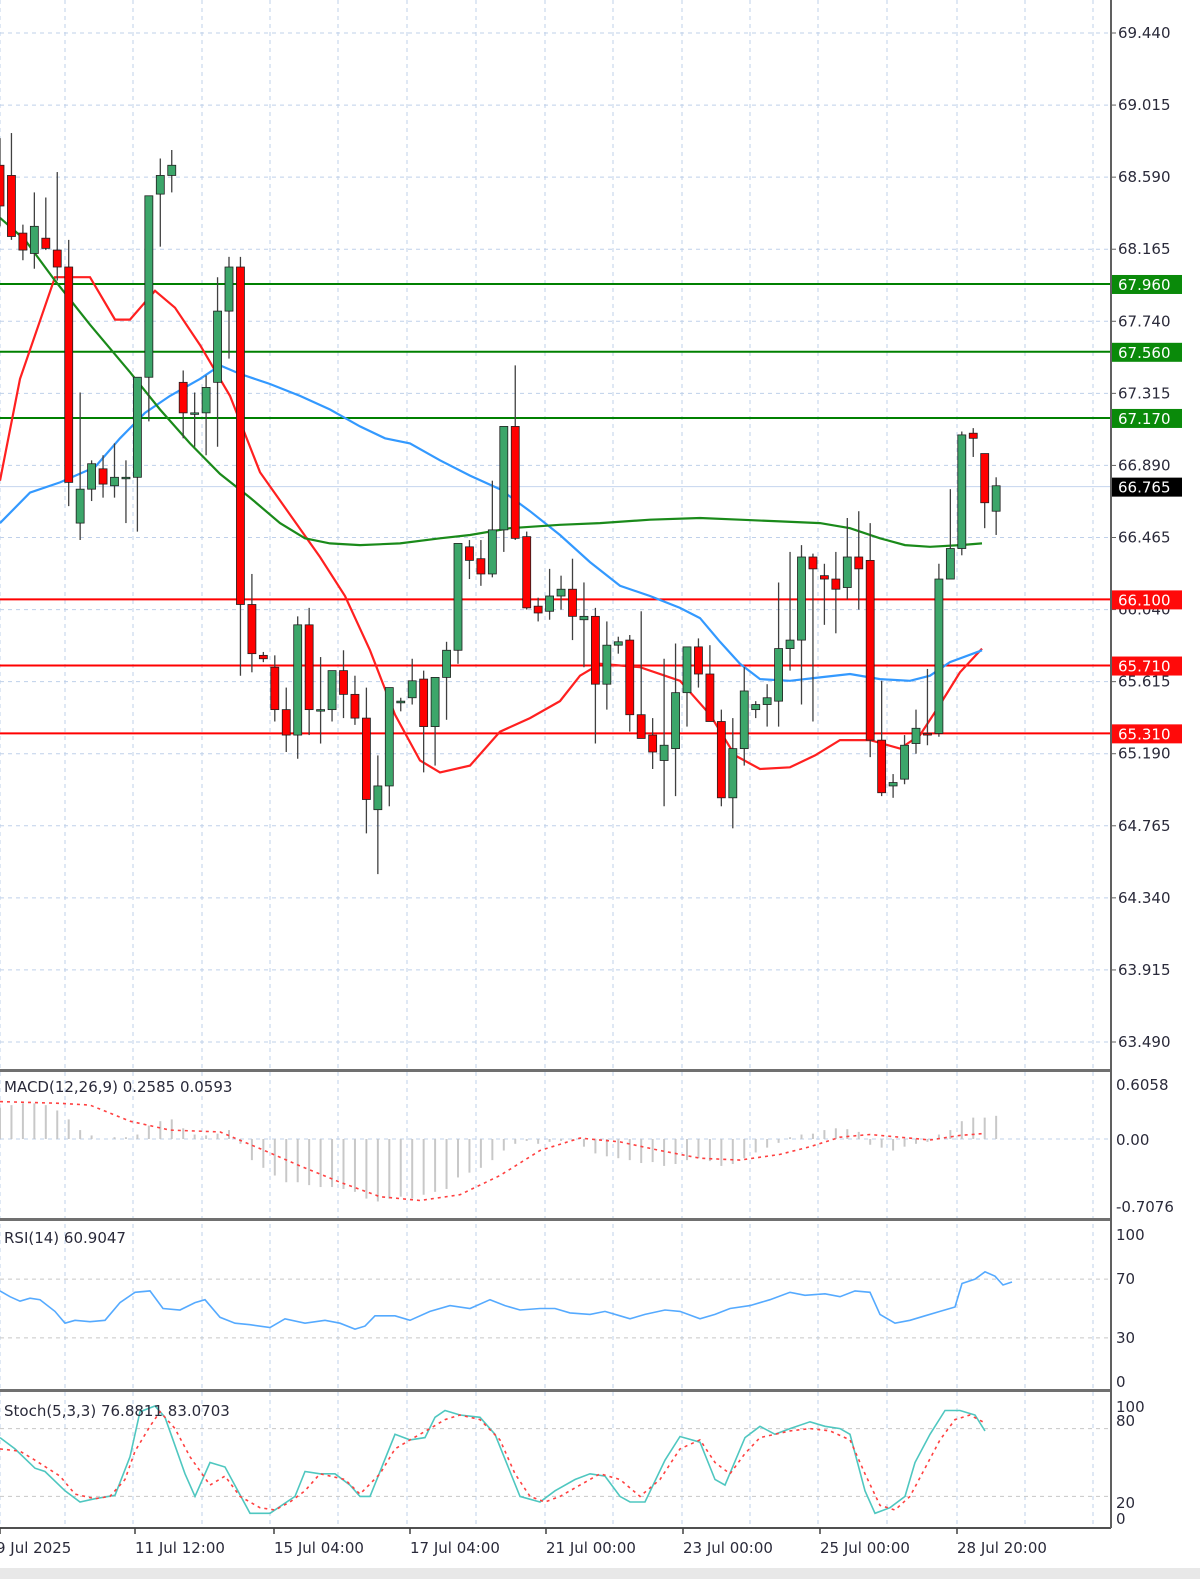  I want to click on svg-text: 66.890, so click(1144, 465).